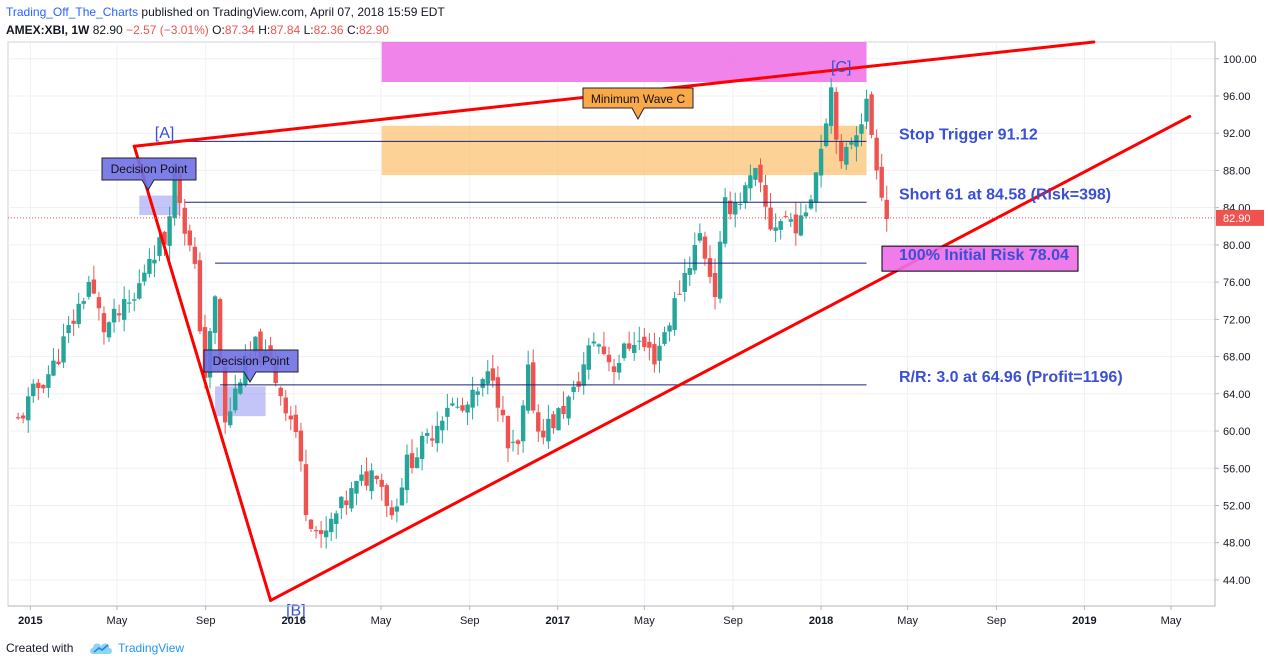 The width and height of the screenshot is (1268, 665). I want to click on y-tick-label: 80.00, so click(1237, 246).